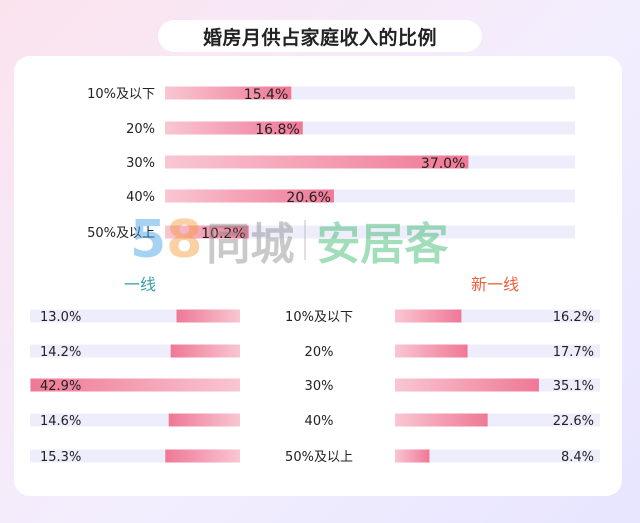 The height and width of the screenshot is (523, 640). What do you see at coordinates (573, 386) in the screenshot?
I see `newtier1-value-label: 35.1%` at bounding box center [573, 386].